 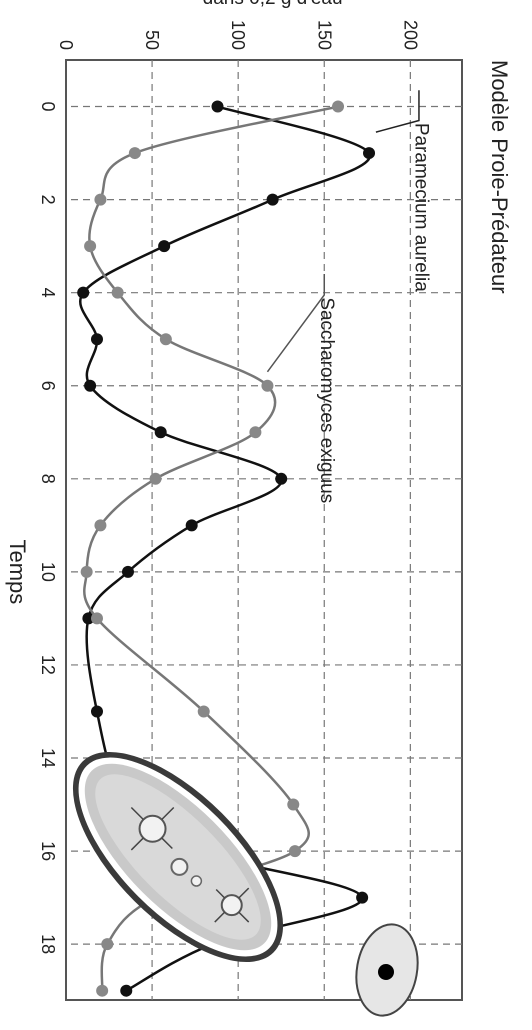 What do you see at coordinates (17, 571) in the screenshot?
I see `x-axis-label: Temps` at bounding box center [17, 571].